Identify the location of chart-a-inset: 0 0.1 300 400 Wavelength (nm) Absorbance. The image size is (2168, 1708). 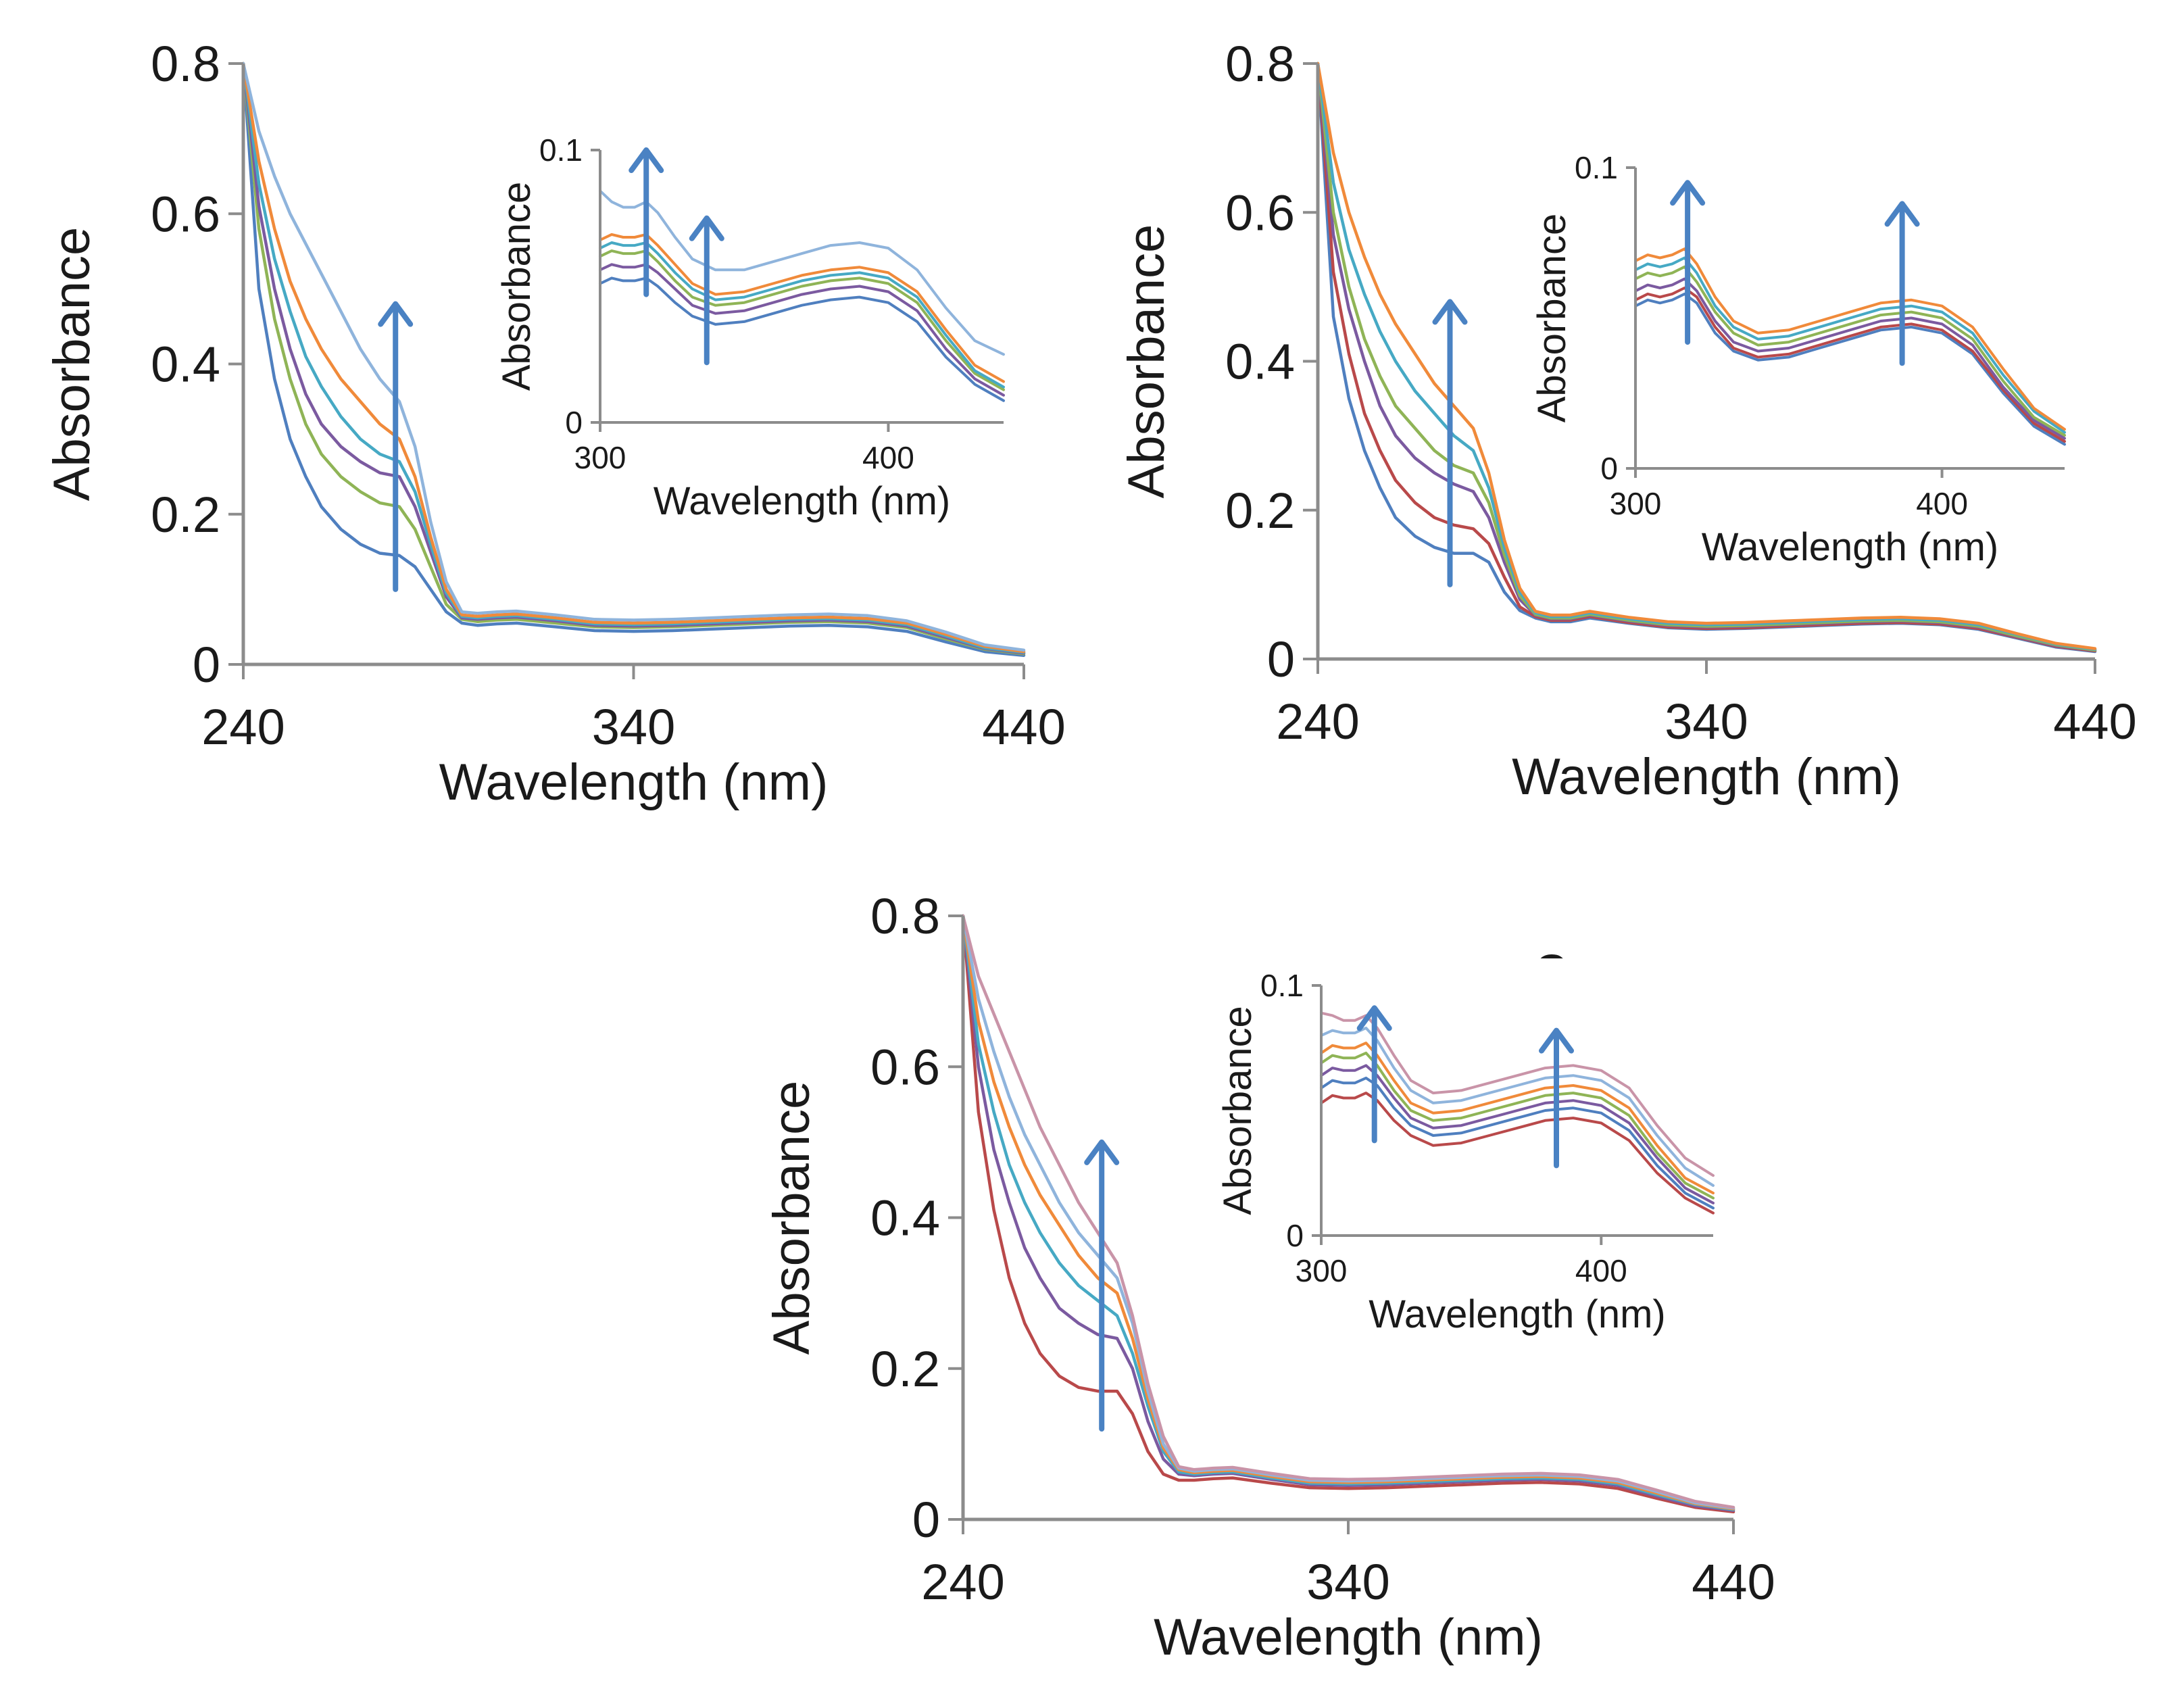
(756, 327).